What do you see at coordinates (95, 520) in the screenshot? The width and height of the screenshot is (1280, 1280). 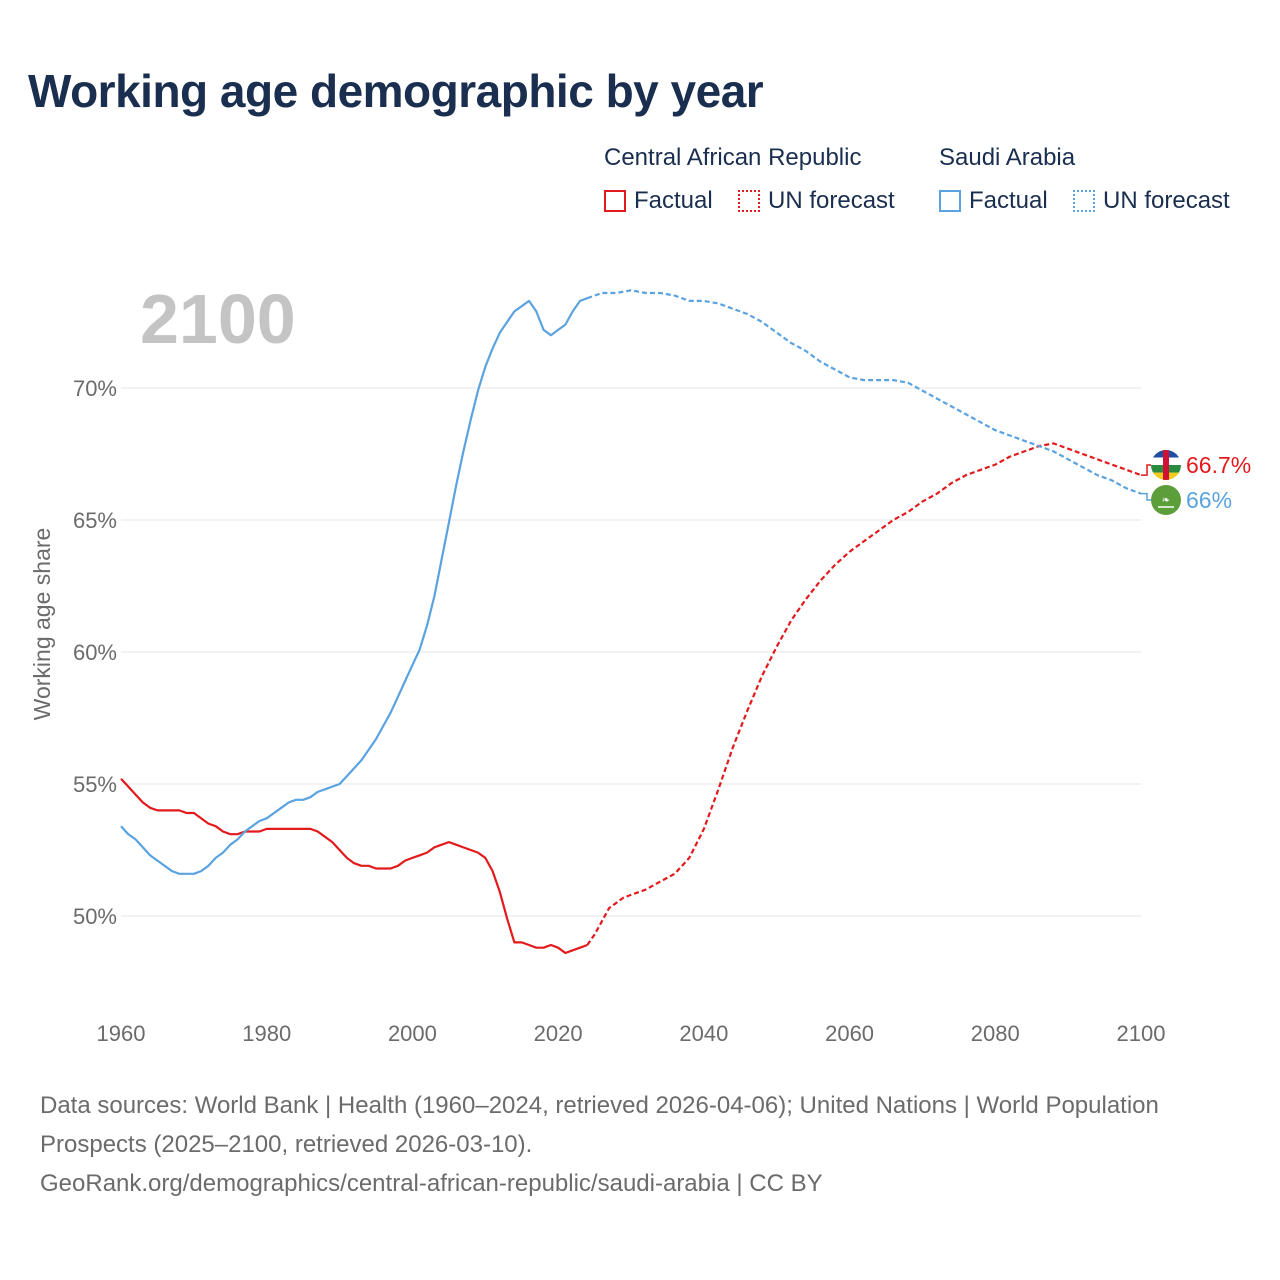 I see `y-tick-label: 65%` at bounding box center [95, 520].